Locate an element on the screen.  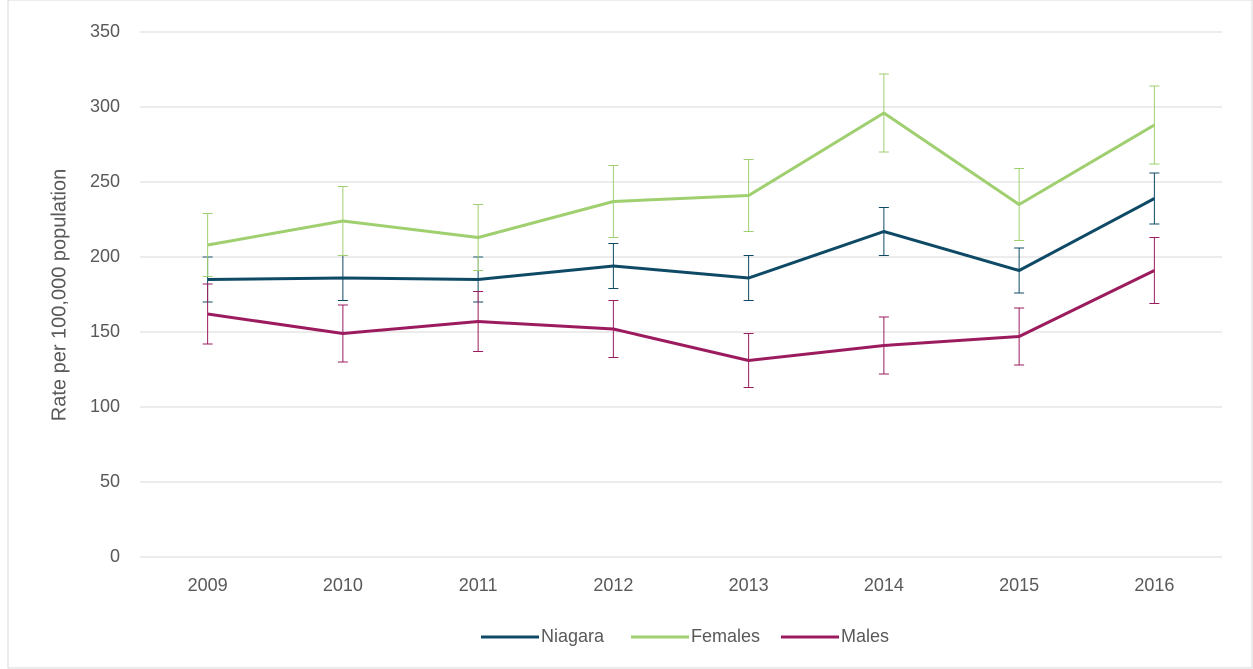
y-tick-label: 100 is located at coordinates (105, 406).